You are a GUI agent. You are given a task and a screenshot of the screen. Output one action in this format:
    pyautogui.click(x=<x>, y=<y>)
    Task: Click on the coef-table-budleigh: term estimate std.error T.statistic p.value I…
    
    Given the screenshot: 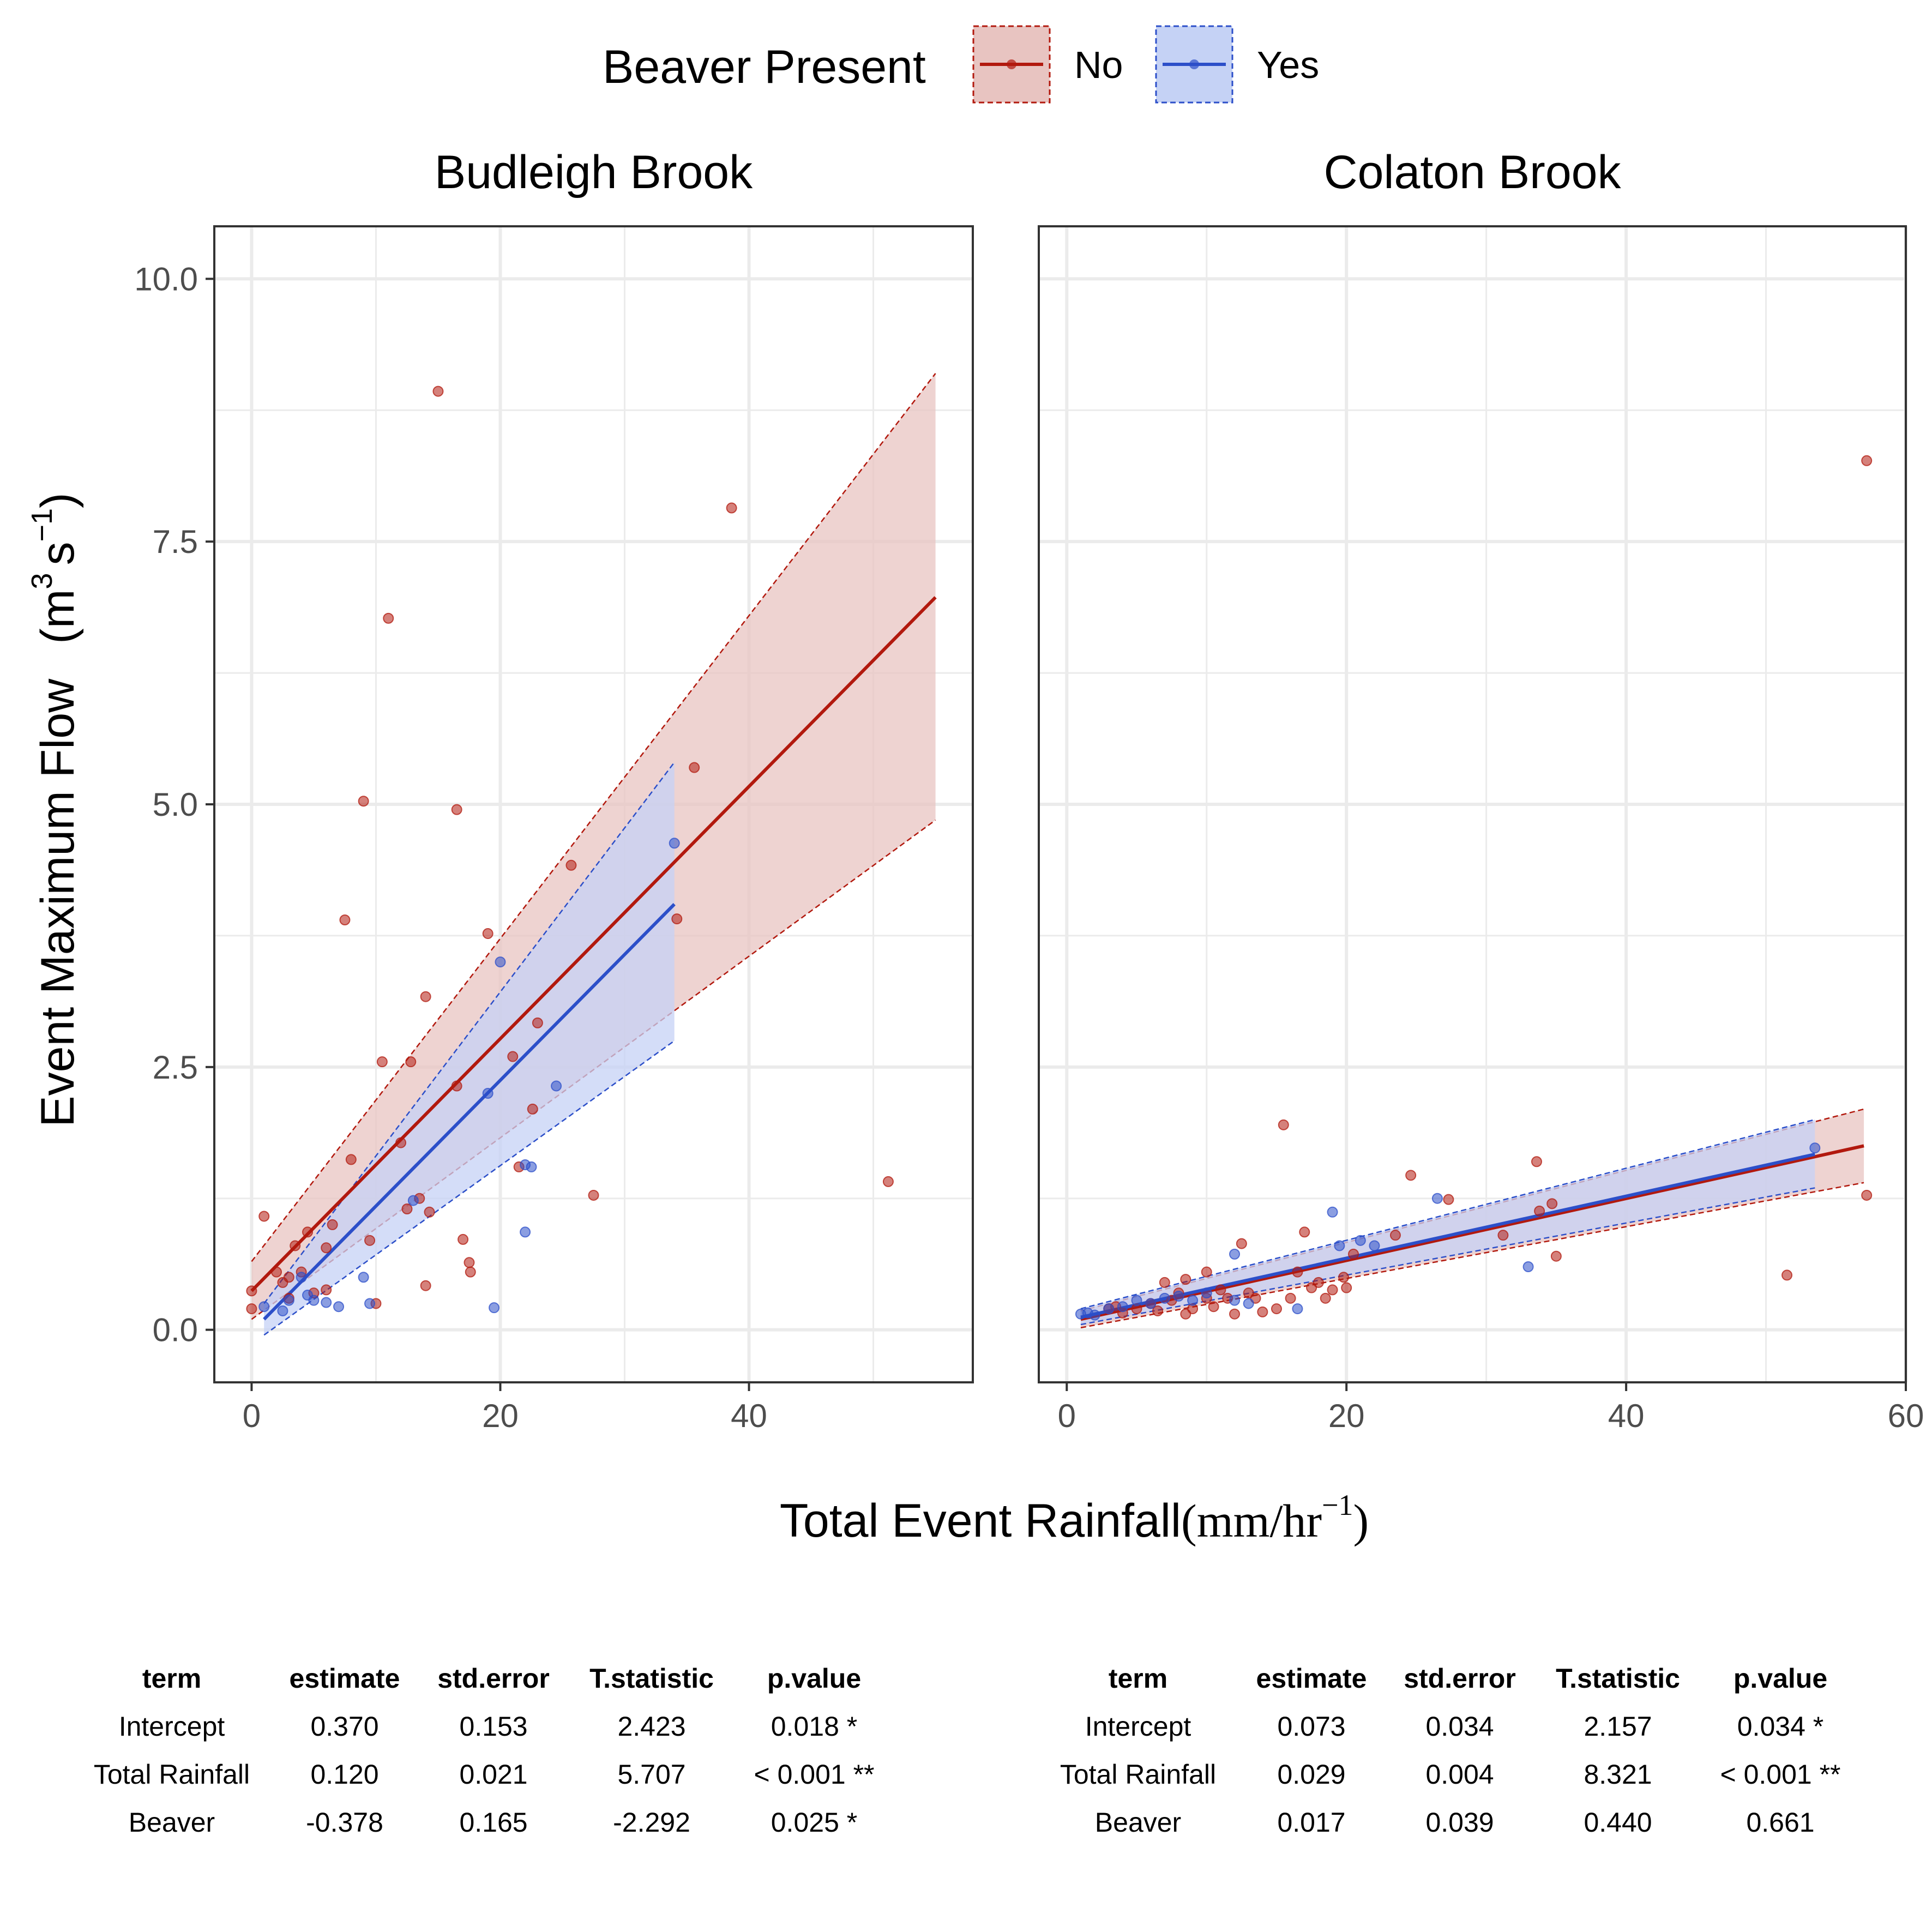 What is the action you would take?
    pyautogui.click(x=484, y=1750)
    